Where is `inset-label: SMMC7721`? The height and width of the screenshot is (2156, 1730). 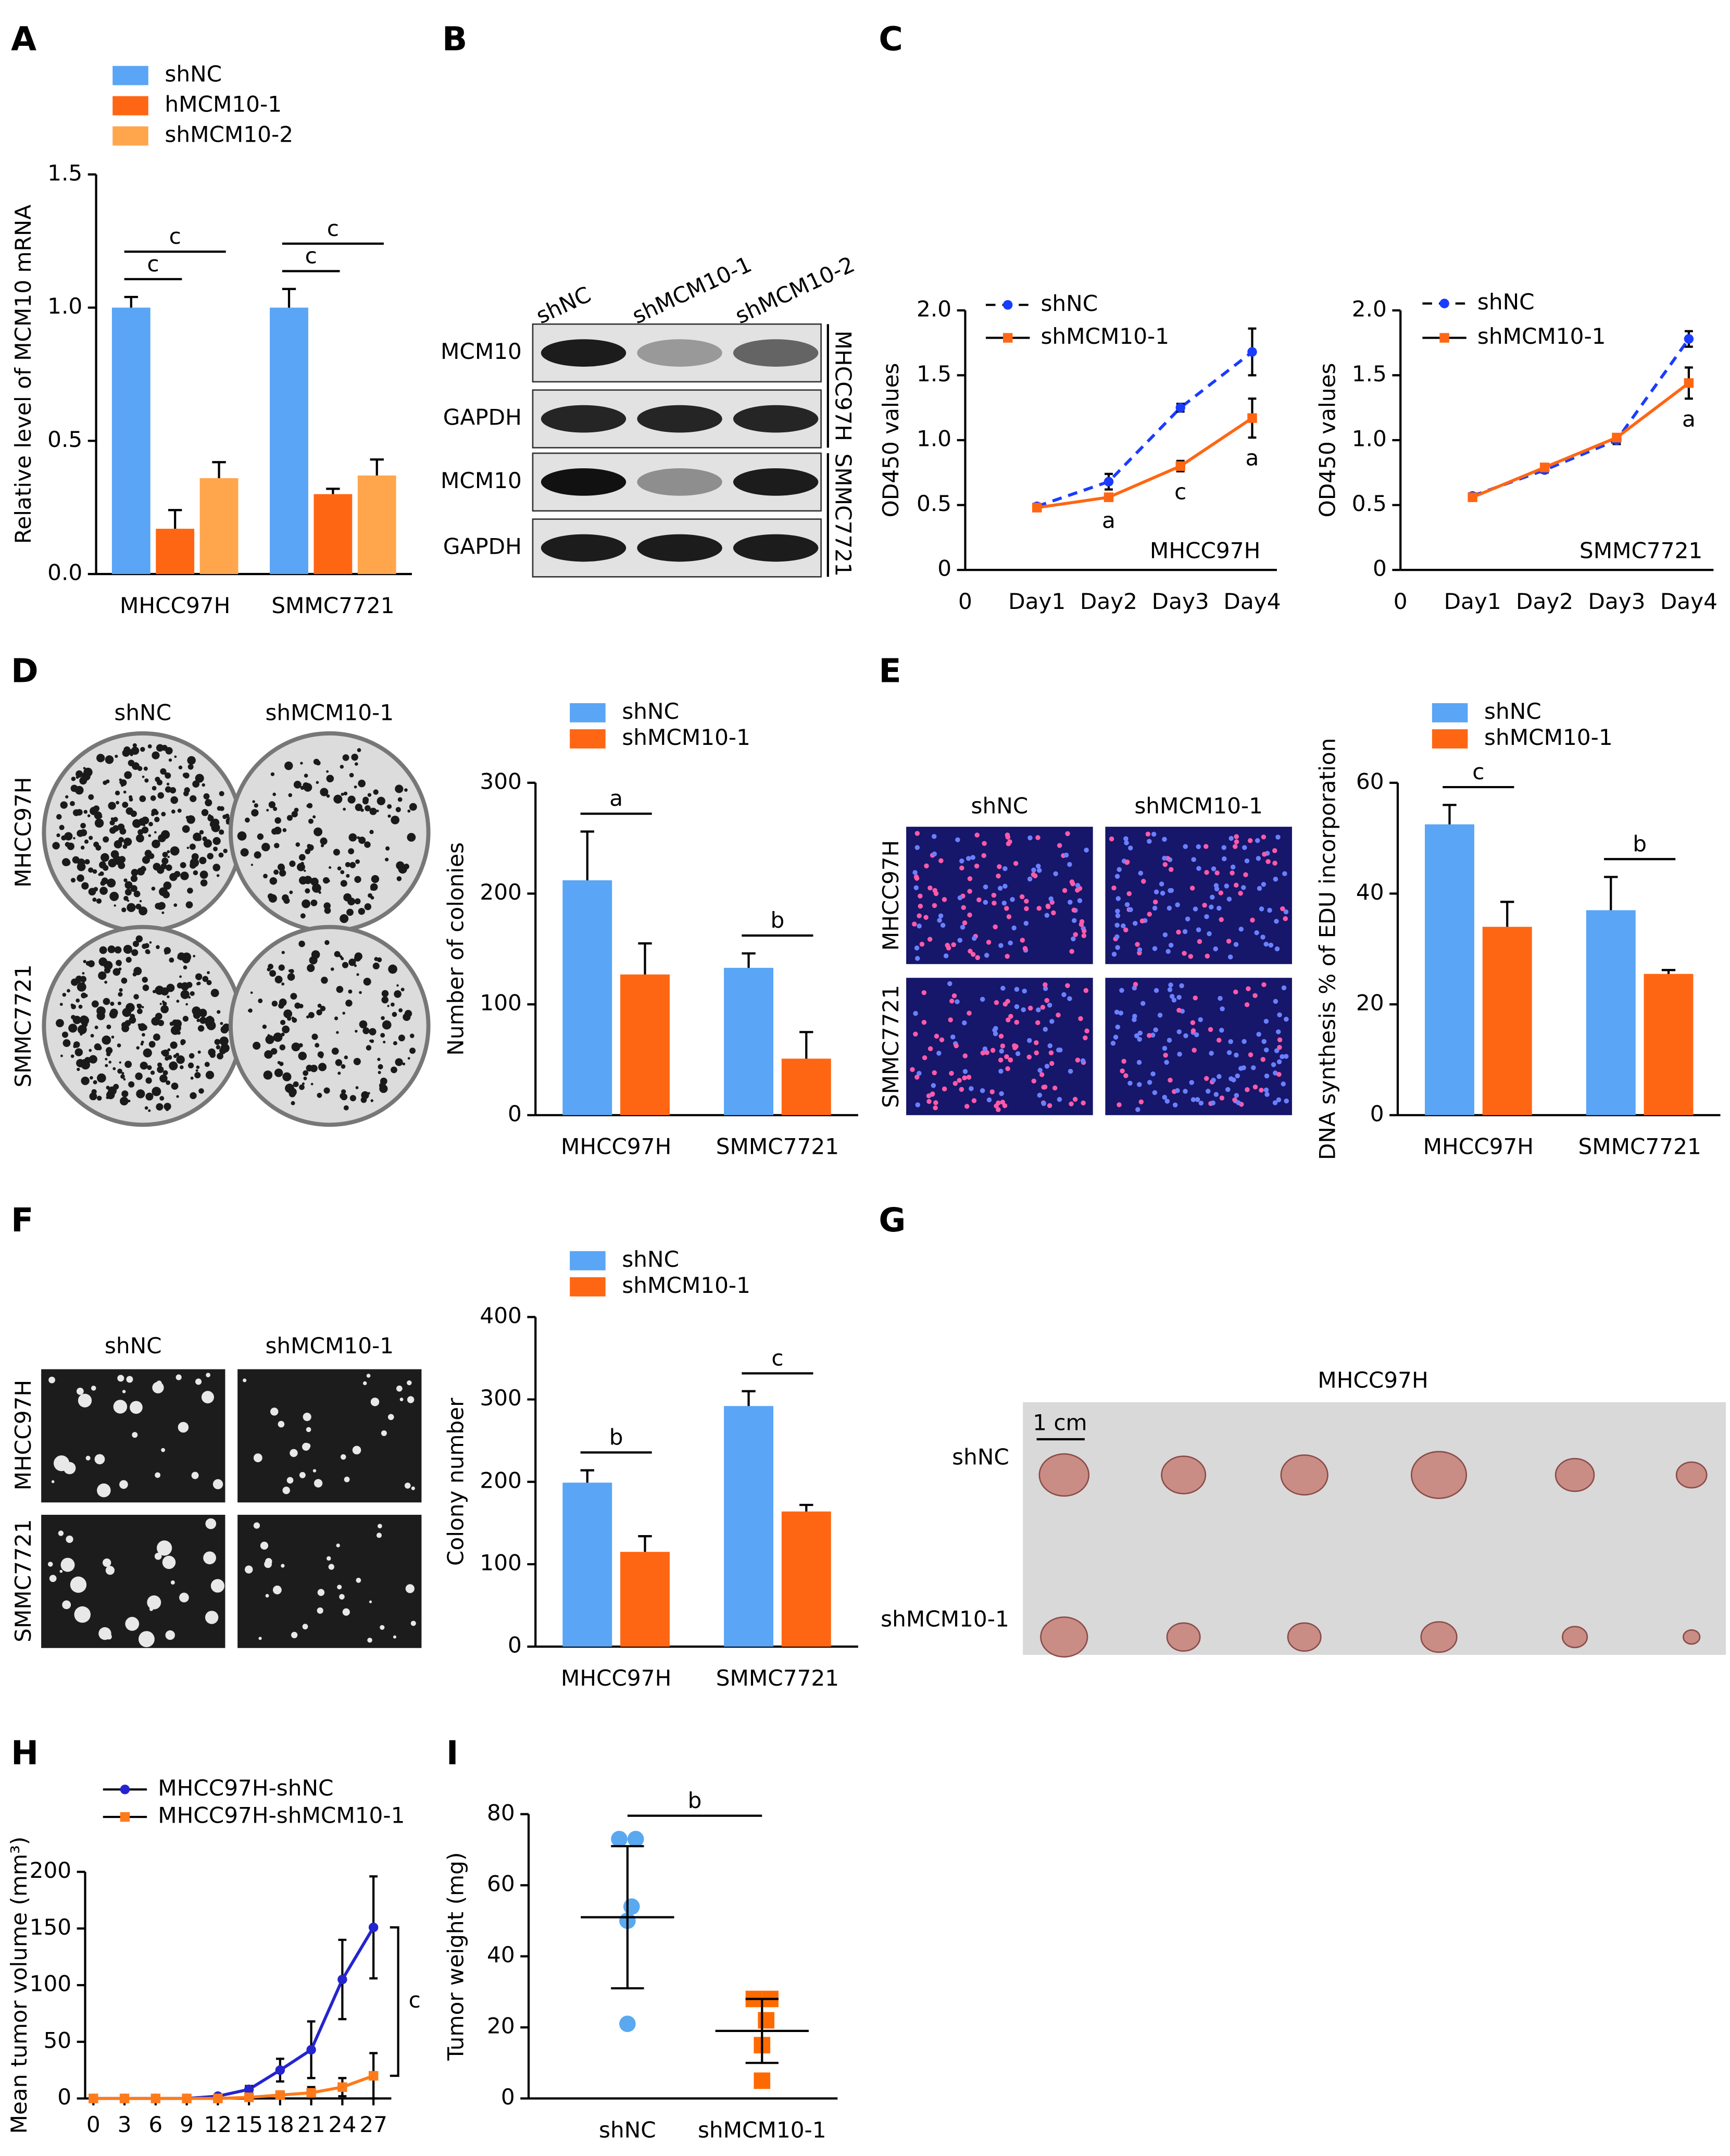 inset-label: SMMC7721 is located at coordinates (1640, 550).